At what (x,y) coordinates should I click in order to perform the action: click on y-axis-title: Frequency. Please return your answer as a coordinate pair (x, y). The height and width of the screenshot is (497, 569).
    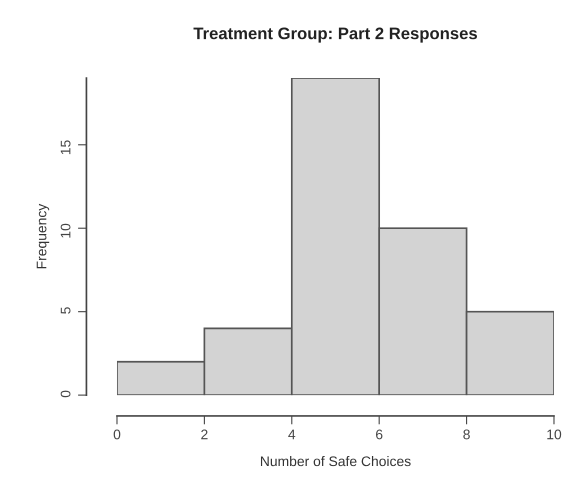
    Looking at the image, I should click on (43, 236).